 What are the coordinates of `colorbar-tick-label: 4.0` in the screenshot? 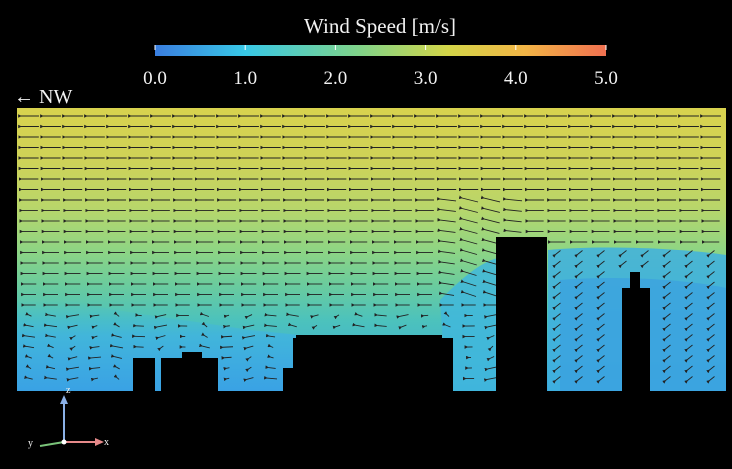 It's located at (516, 78).